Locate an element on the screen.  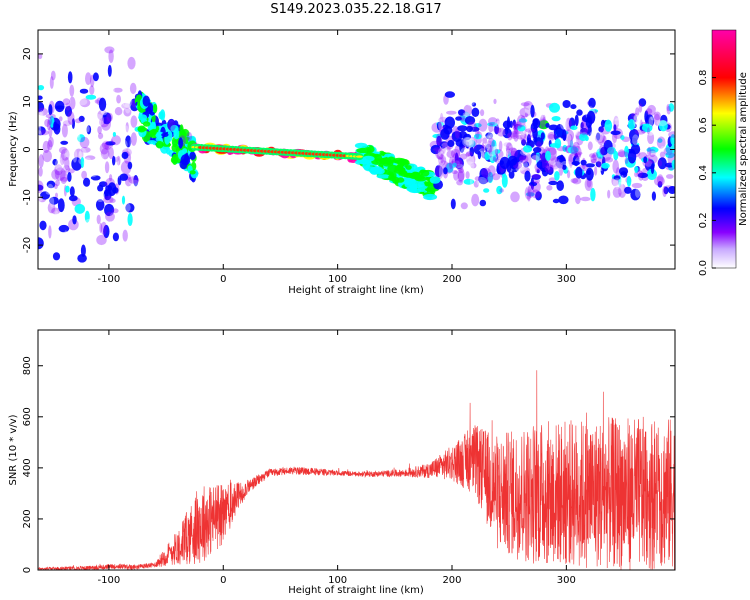
y-tick-label: 20 is located at coordinates (27, 54).